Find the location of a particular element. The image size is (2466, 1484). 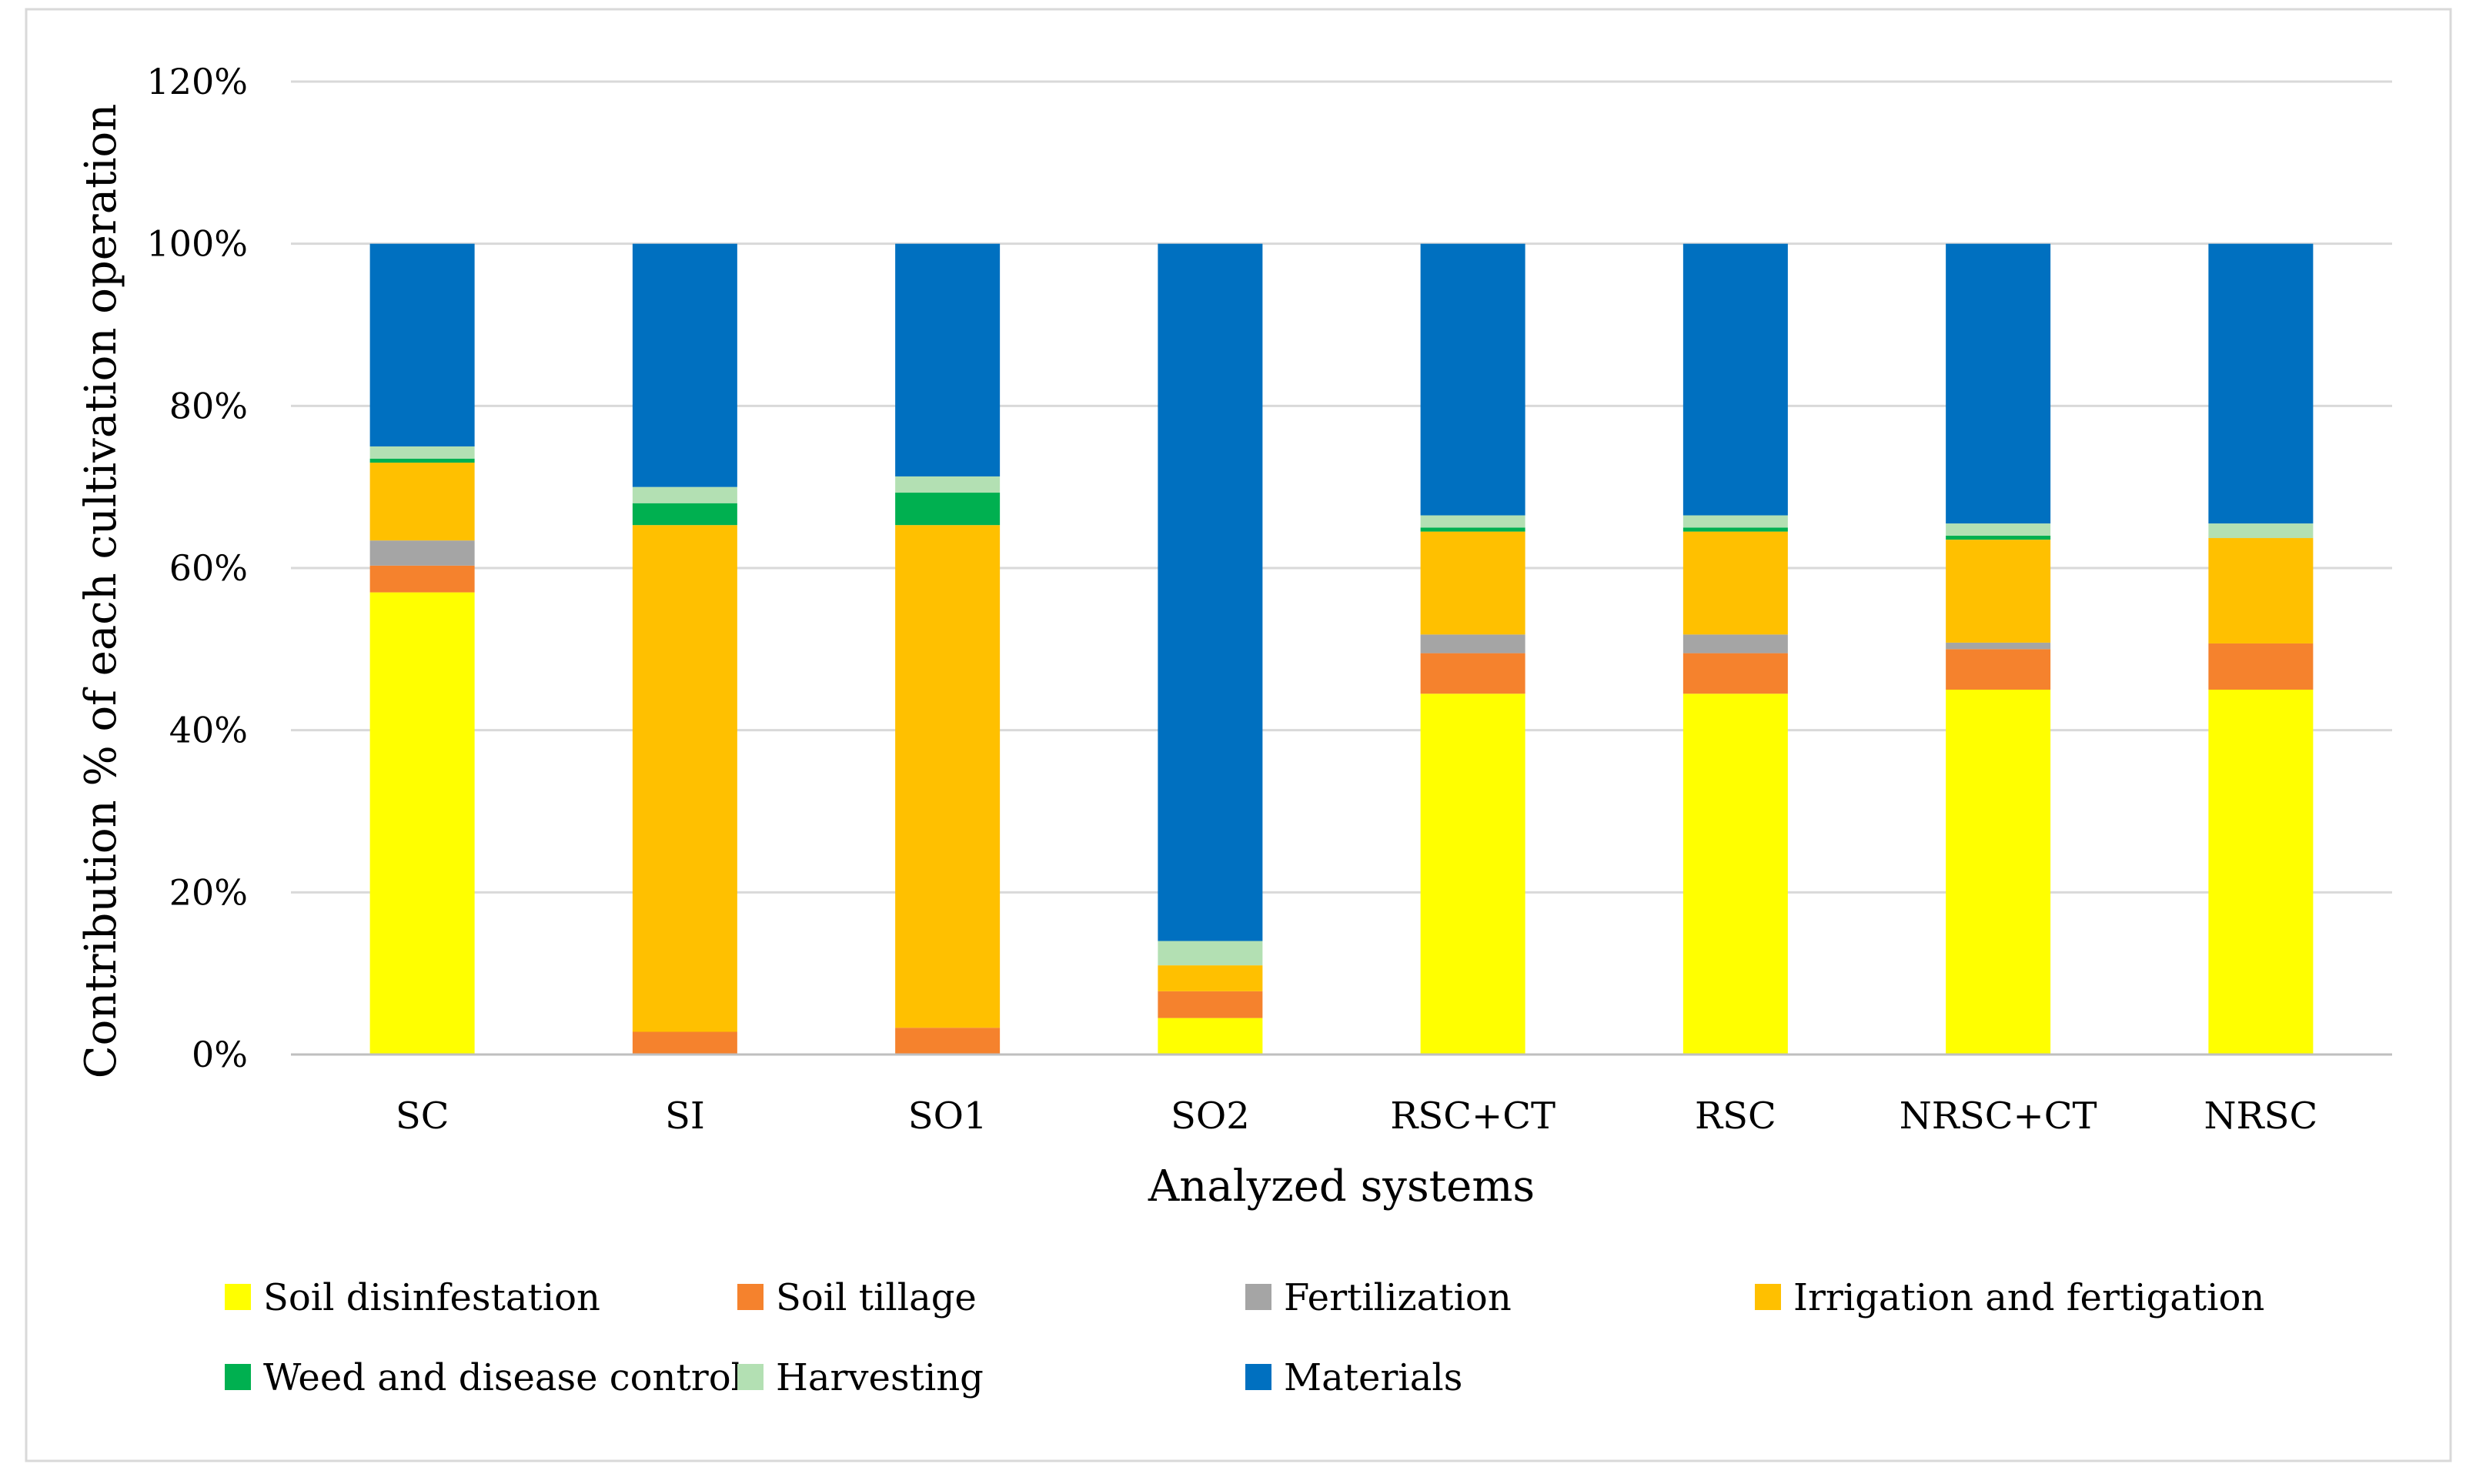

x-category-label: SO1 is located at coordinates (947, 1117).